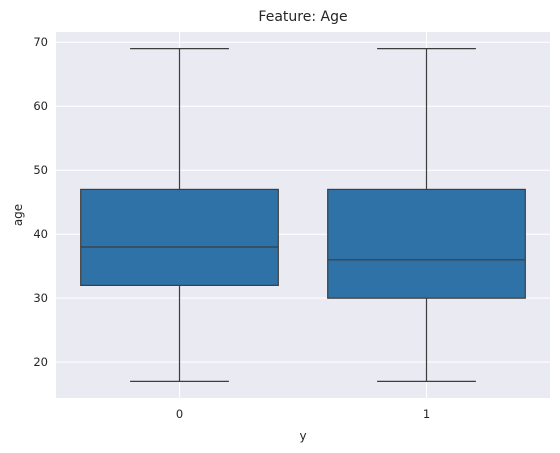 The image size is (560, 453). I want to click on x-tick-label: 0, so click(179, 414).